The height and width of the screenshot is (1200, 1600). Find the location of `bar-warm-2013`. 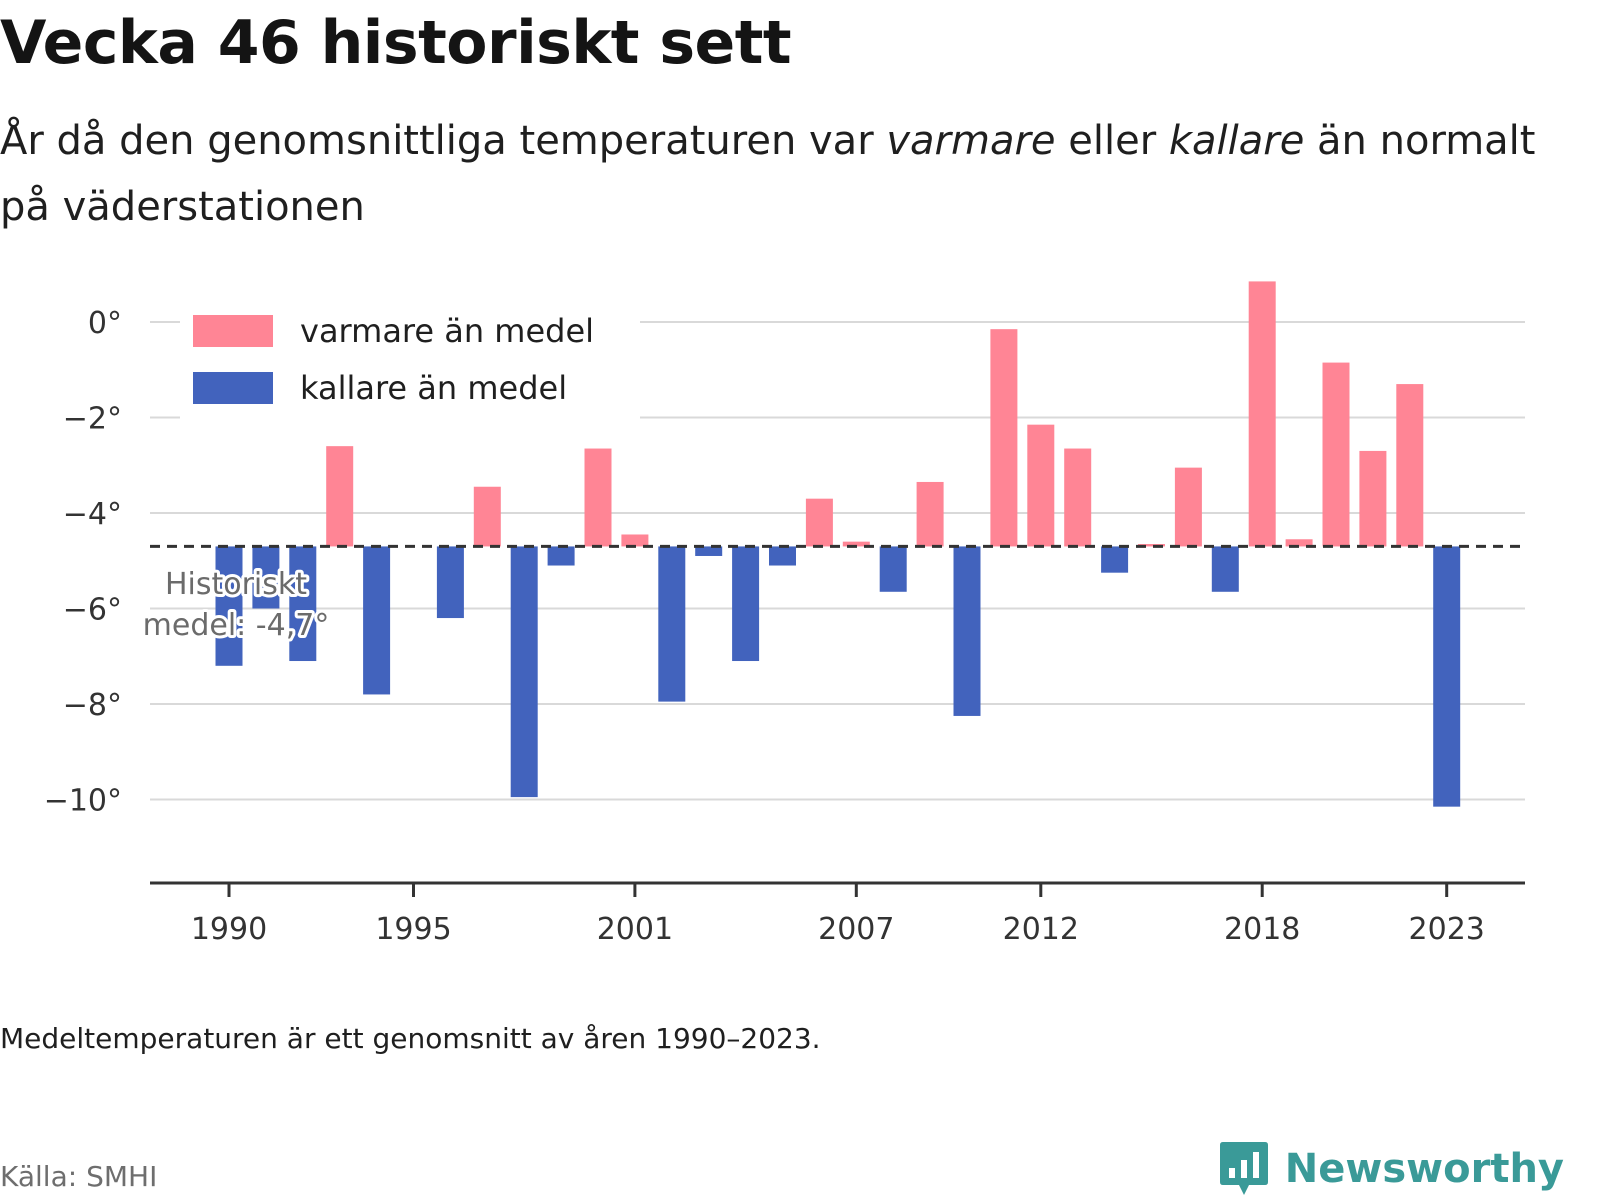

bar-warm-2013 is located at coordinates (1078, 497).